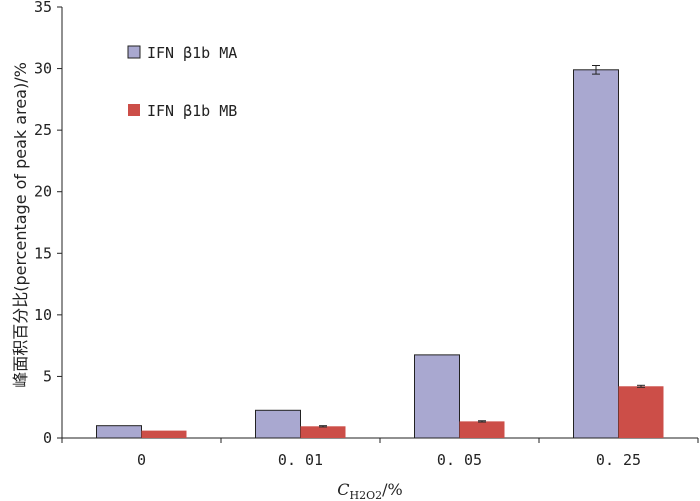 This screenshot has height=501, width=700. What do you see at coordinates (141, 460) in the screenshot?
I see `x-tick-label: 0` at bounding box center [141, 460].